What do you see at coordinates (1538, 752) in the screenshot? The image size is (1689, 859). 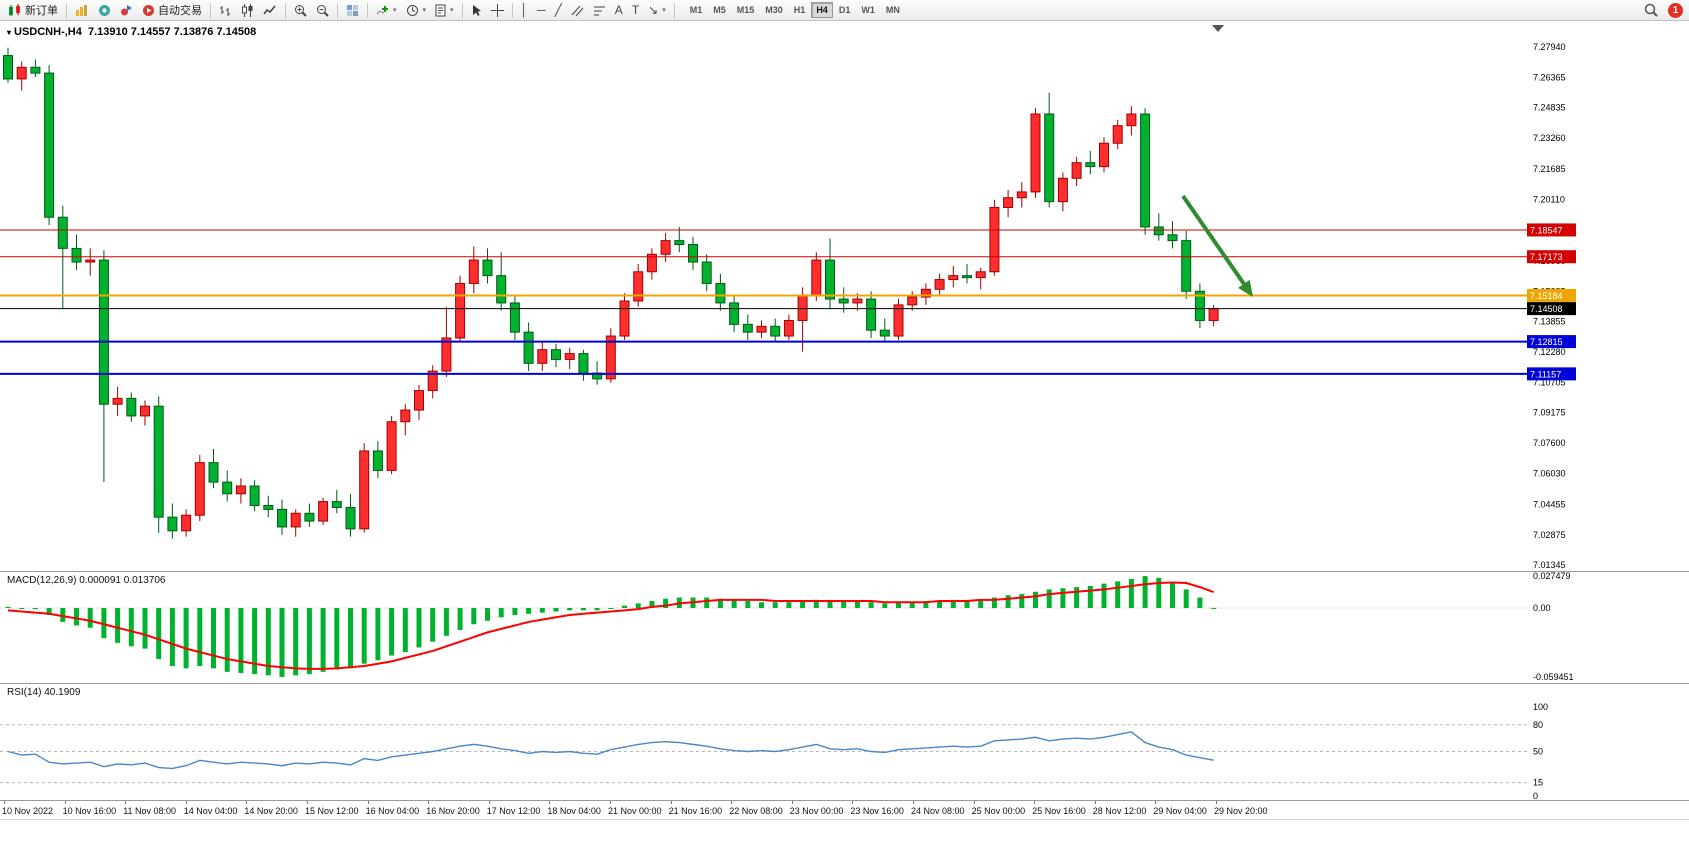 I see `rsi-axis-label: 50` at bounding box center [1538, 752].